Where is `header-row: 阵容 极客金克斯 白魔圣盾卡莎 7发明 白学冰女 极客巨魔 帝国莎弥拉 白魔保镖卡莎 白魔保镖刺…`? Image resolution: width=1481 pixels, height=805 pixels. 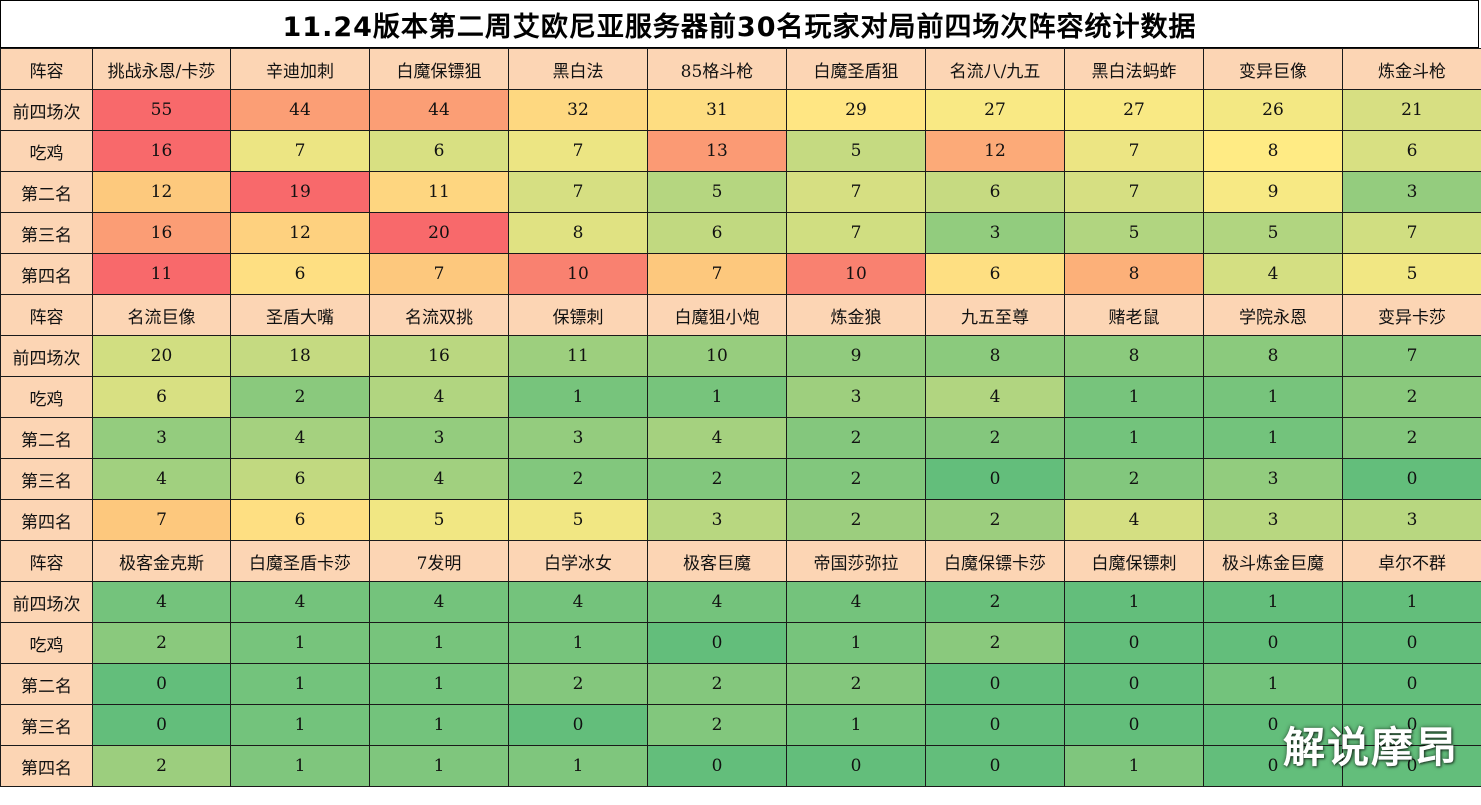 header-row: 阵容 极客金克斯 白魔圣盾卡莎 7发明 白学冰女 极客巨魔 帝国莎弥拉 白魔保镖卡莎 白魔保镖刺… is located at coordinates (740, 561).